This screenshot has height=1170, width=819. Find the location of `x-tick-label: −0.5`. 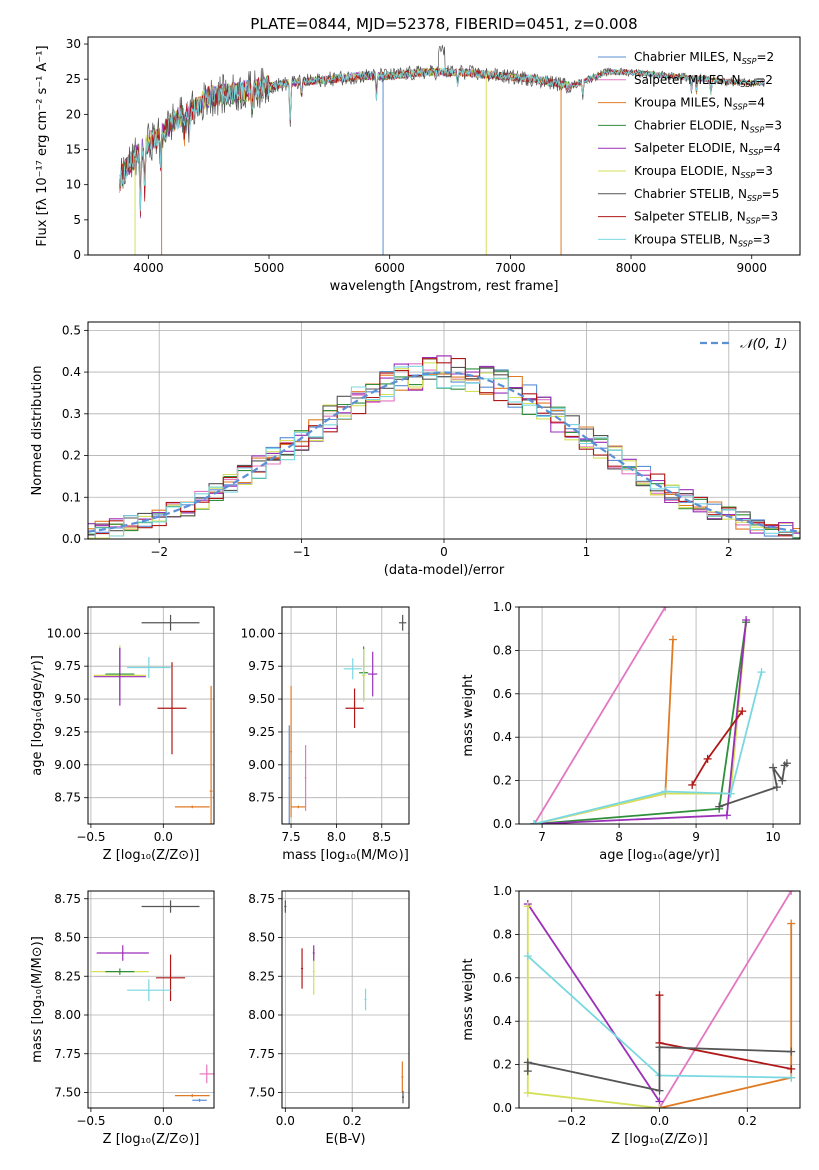

x-tick-label: −0.5 is located at coordinates (90, 837).